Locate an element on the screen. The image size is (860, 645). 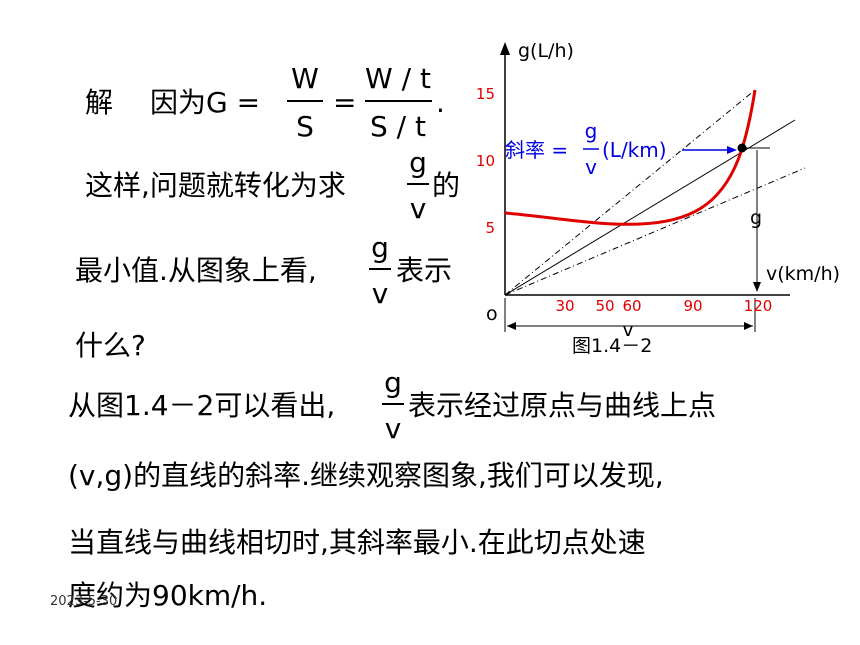
v-label: v is located at coordinates (627, 330).